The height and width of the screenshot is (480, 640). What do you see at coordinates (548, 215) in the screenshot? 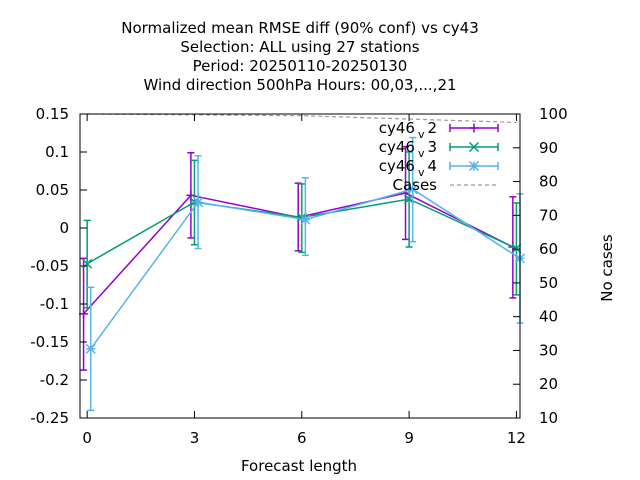
I see `y2-tick-label: 70` at bounding box center [548, 215].